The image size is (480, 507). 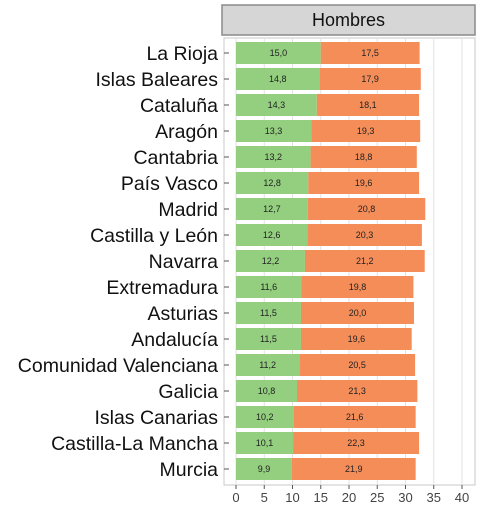 I want to click on category-label: Castilla y León, so click(x=154, y=236).